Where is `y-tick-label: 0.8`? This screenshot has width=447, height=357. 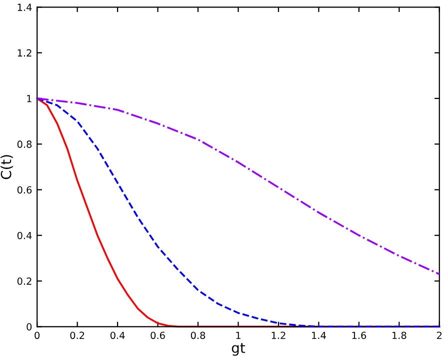
y-tick-label: 0.8 is located at coordinates (24, 144).